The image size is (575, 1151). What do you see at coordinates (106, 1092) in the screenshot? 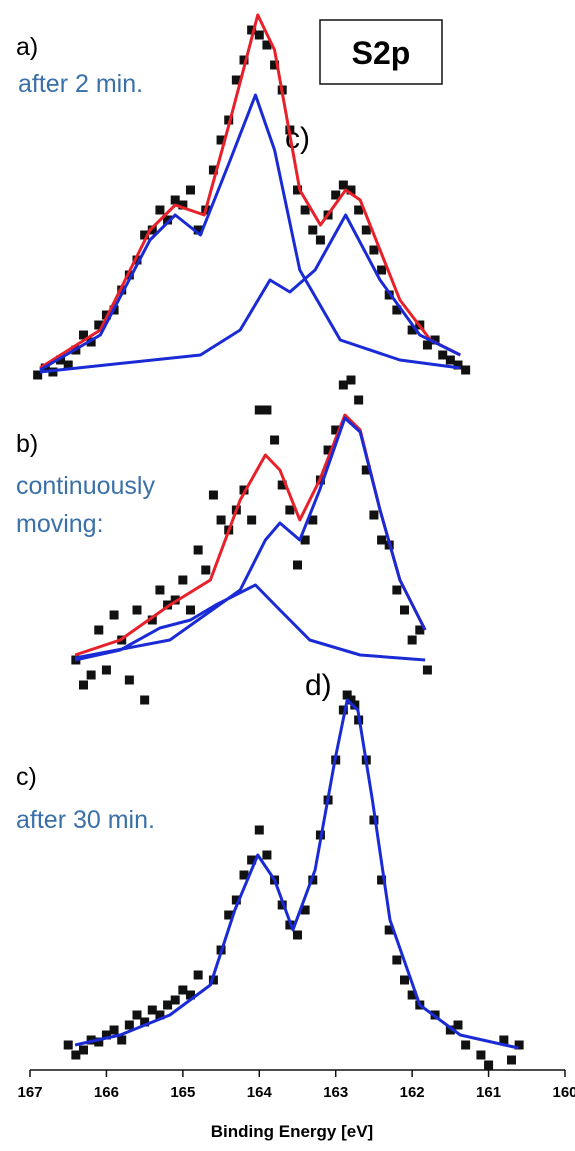
I see `x-tick-label: 166` at bounding box center [106, 1092].